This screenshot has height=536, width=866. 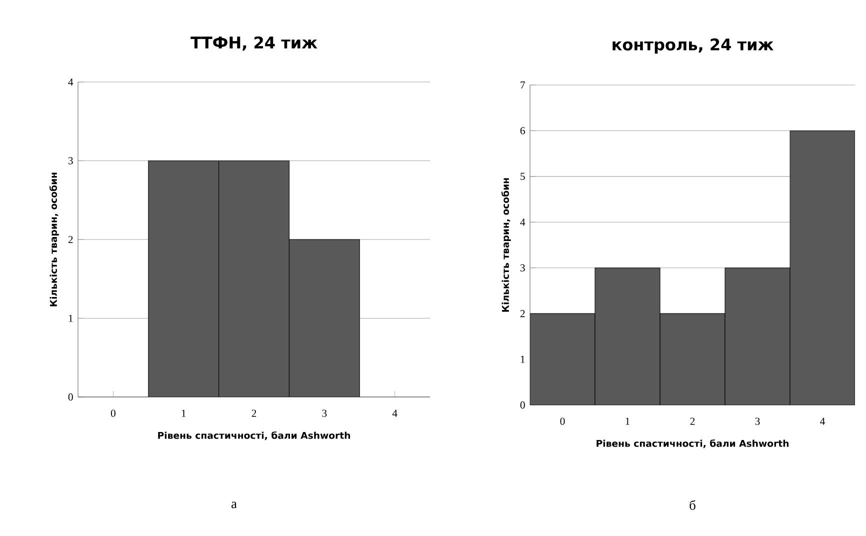 What do you see at coordinates (522, 130) in the screenshot?
I see `y-tick-label: 6` at bounding box center [522, 130].